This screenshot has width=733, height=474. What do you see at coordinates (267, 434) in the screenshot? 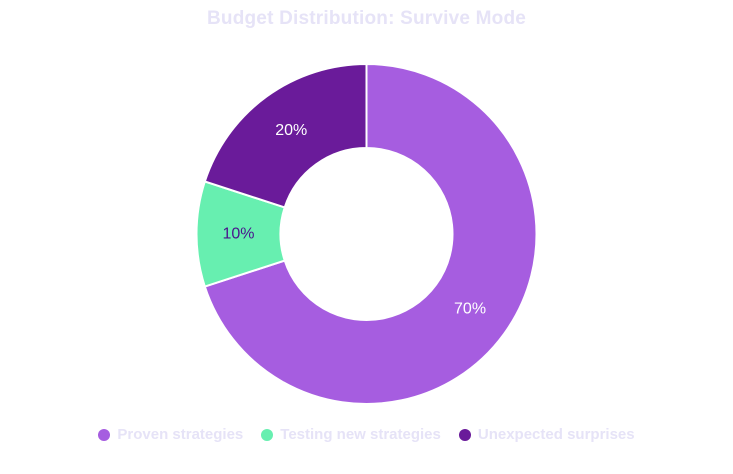
I see `legend-swatch-testing-new-strategies` at bounding box center [267, 434].